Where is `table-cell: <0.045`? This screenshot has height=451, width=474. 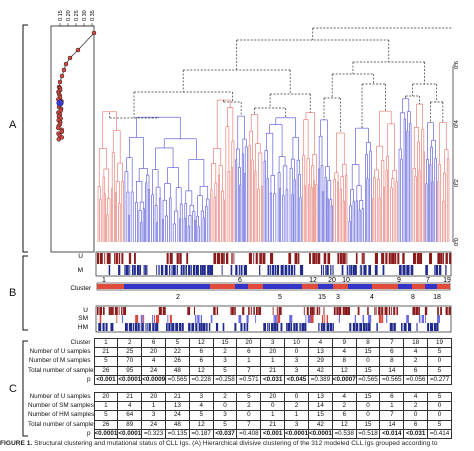
table-cell: <0.045 is located at coordinates (296, 379).